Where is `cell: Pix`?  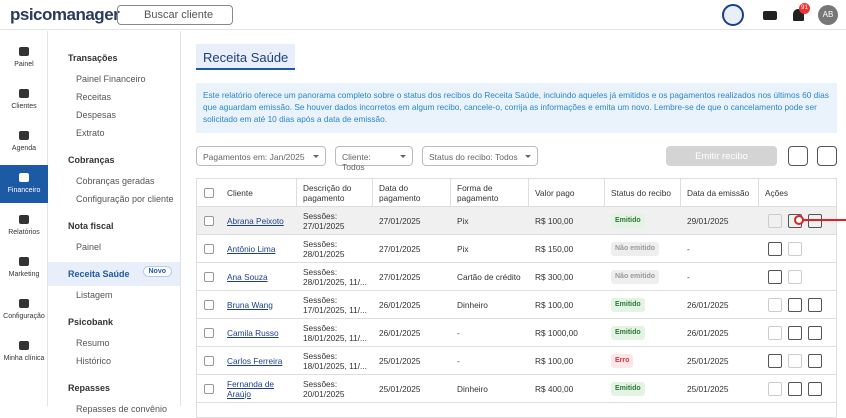 cell: Pix is located at coordinates (492, 220).